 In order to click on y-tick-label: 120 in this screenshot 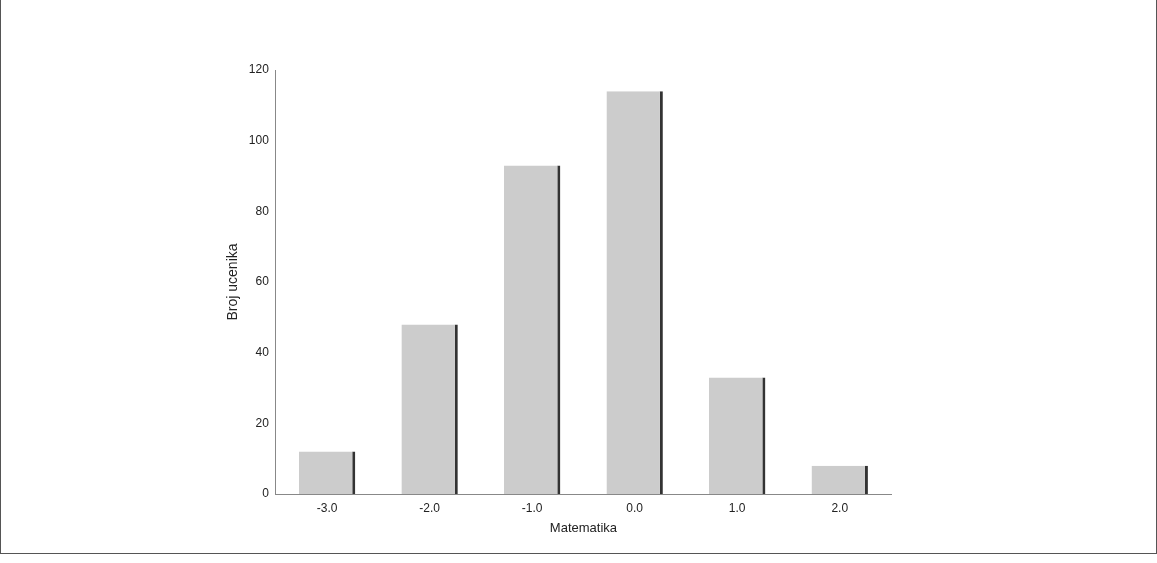, I will do `click(259, 69)`.